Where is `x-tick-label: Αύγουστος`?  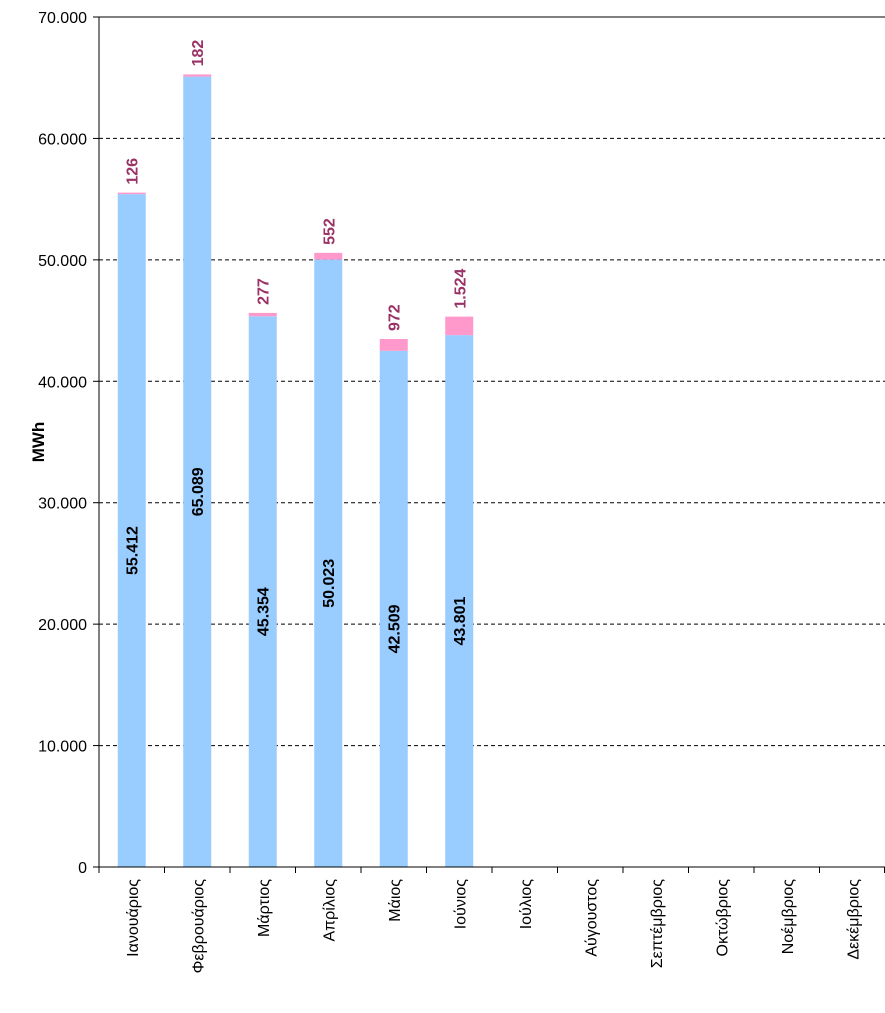 x-tick-label: Αύγουστος is located at coordinates (591, 918).